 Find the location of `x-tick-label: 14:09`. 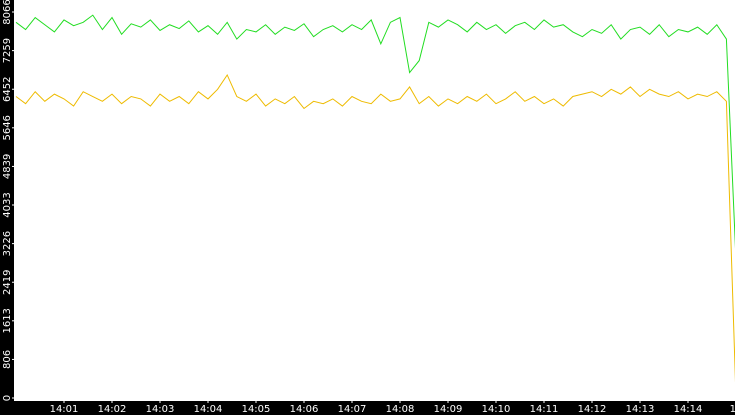

x-tick-label: 14:09 is located at coordinates (448, 409).